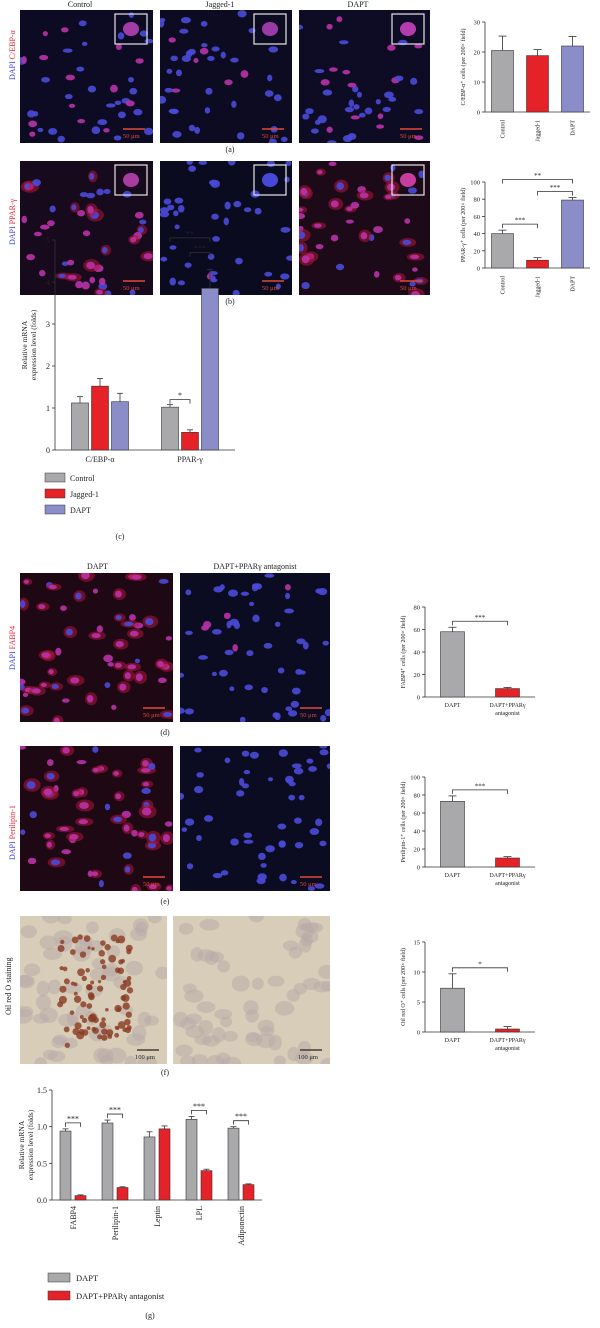  I want to click on x-tick-label: Control, so click(504, 285).